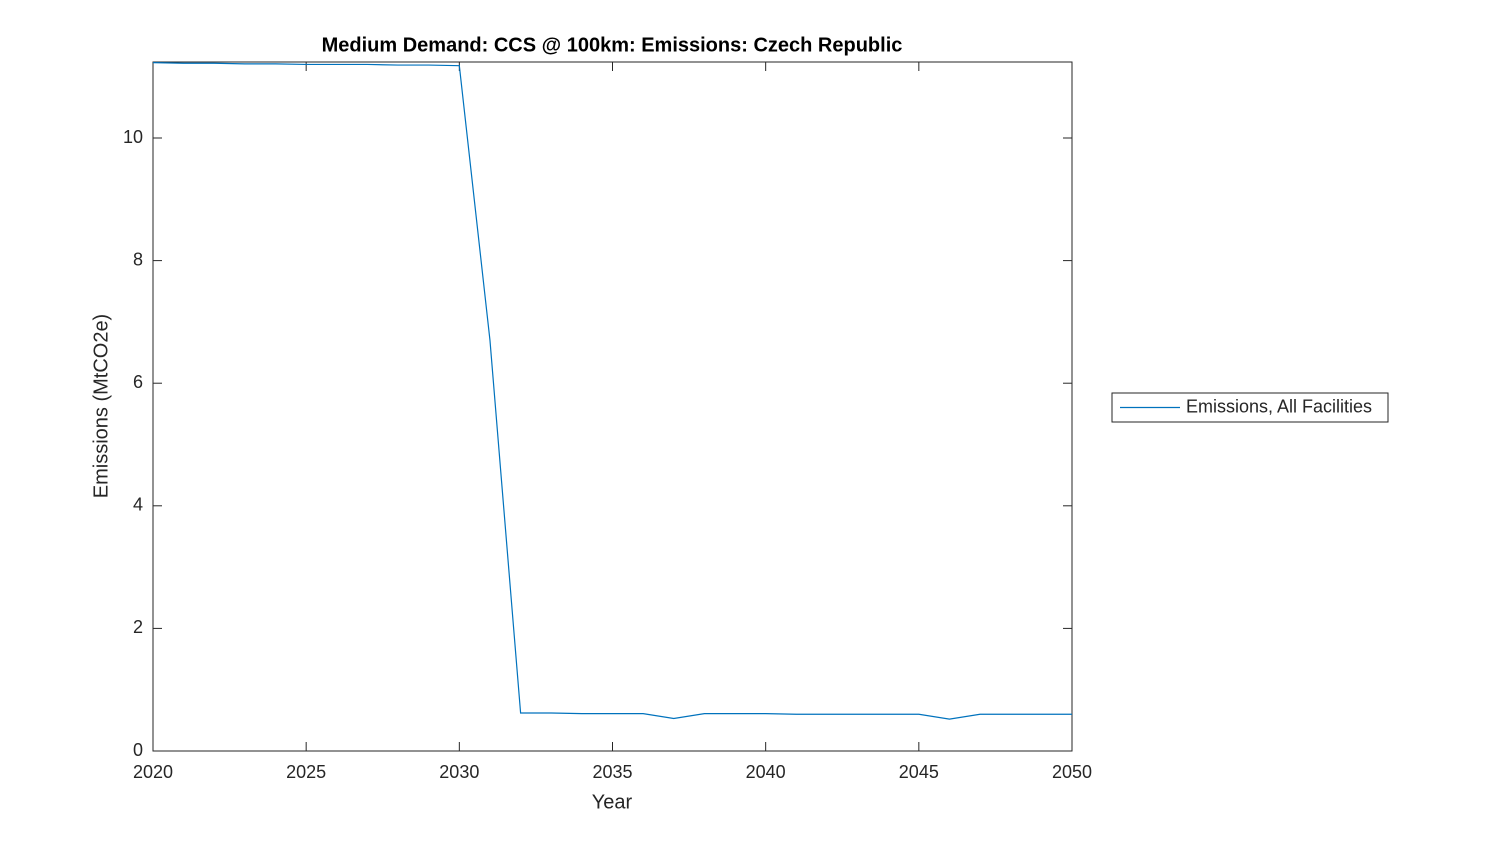  Describe the element at coordinates (306, 772) in the screenshot. I see `x-tick-label: 2025` at that location.